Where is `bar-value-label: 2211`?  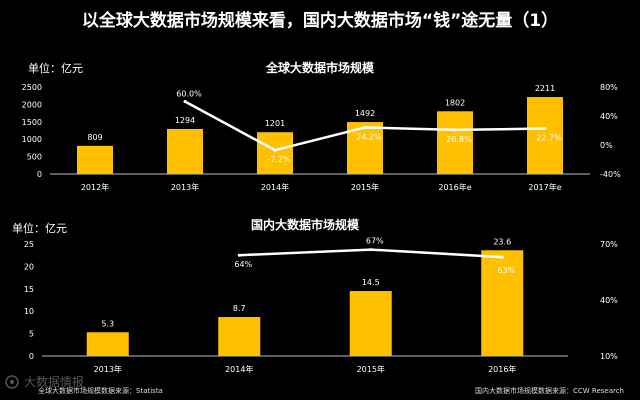 bar-value-label: 2211 is located at coordinates (545, 88).